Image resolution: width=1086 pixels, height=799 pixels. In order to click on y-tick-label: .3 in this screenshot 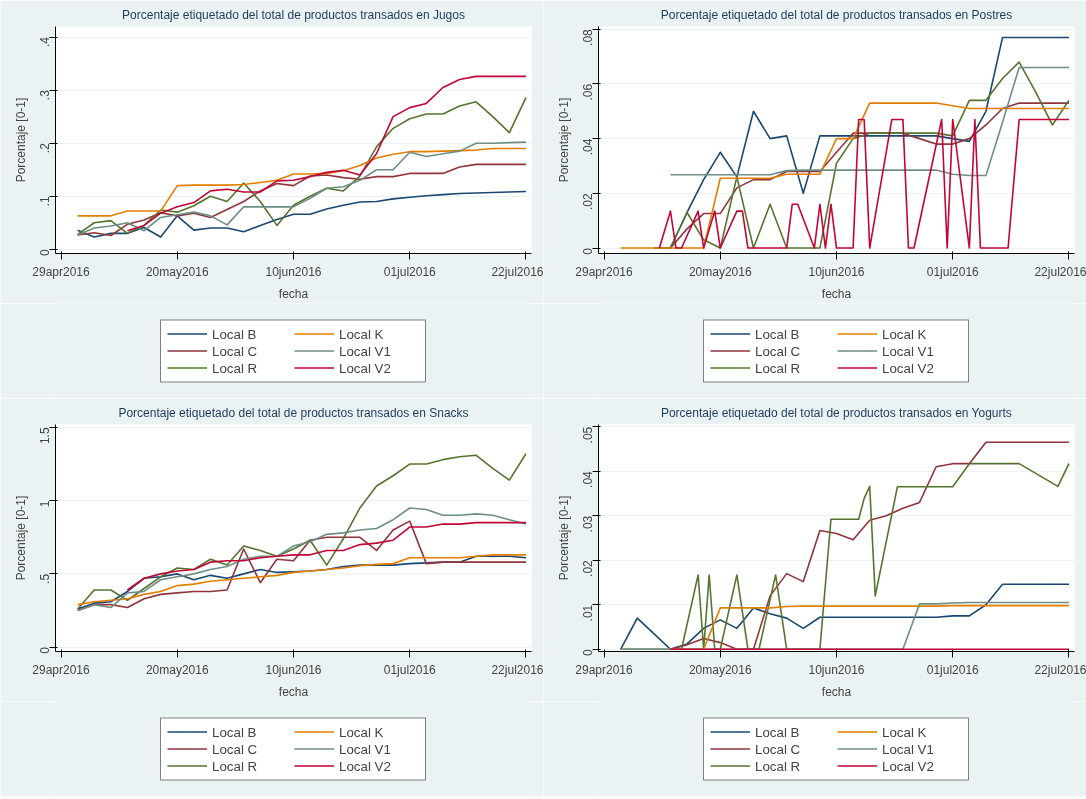, I will do `click(45, 95)`.